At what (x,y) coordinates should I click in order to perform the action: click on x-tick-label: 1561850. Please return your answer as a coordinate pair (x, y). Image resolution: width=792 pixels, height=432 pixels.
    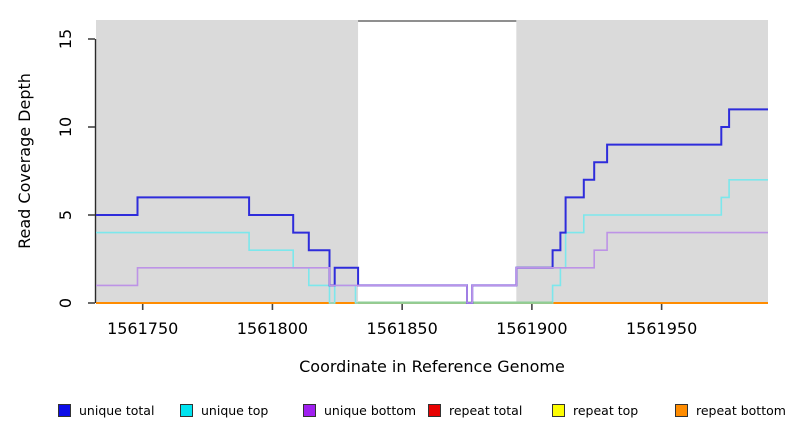
    Looking at the image, I should click on (402, 328).